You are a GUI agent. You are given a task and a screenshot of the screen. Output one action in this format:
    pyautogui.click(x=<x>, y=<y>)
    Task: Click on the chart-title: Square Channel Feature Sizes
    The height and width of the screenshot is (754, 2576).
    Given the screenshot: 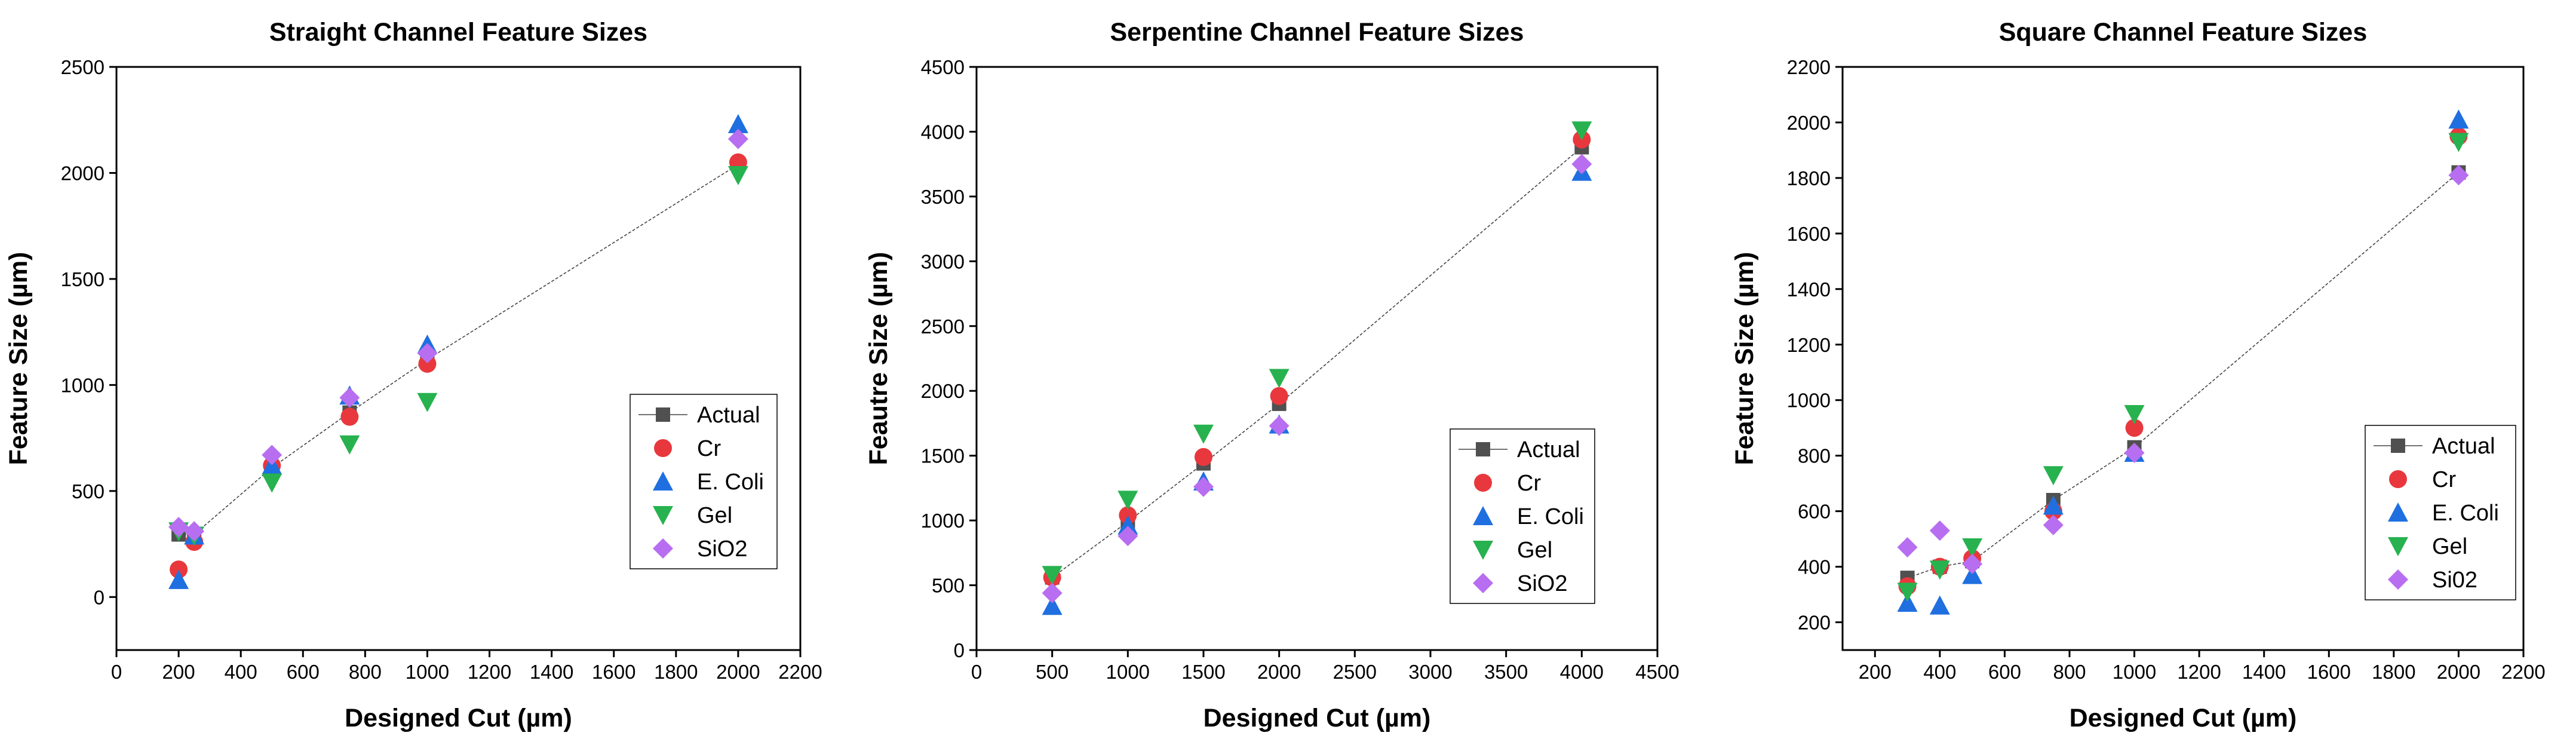 What is the action you would take?
    pyautogui.click(x=2183, y=32)
    